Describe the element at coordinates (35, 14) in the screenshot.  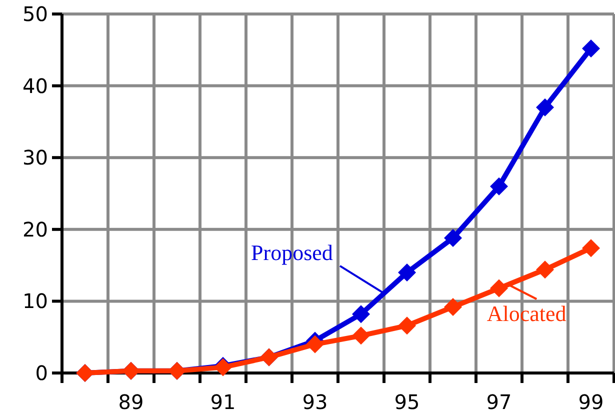
I see `y-tick-label: 50` at that location.